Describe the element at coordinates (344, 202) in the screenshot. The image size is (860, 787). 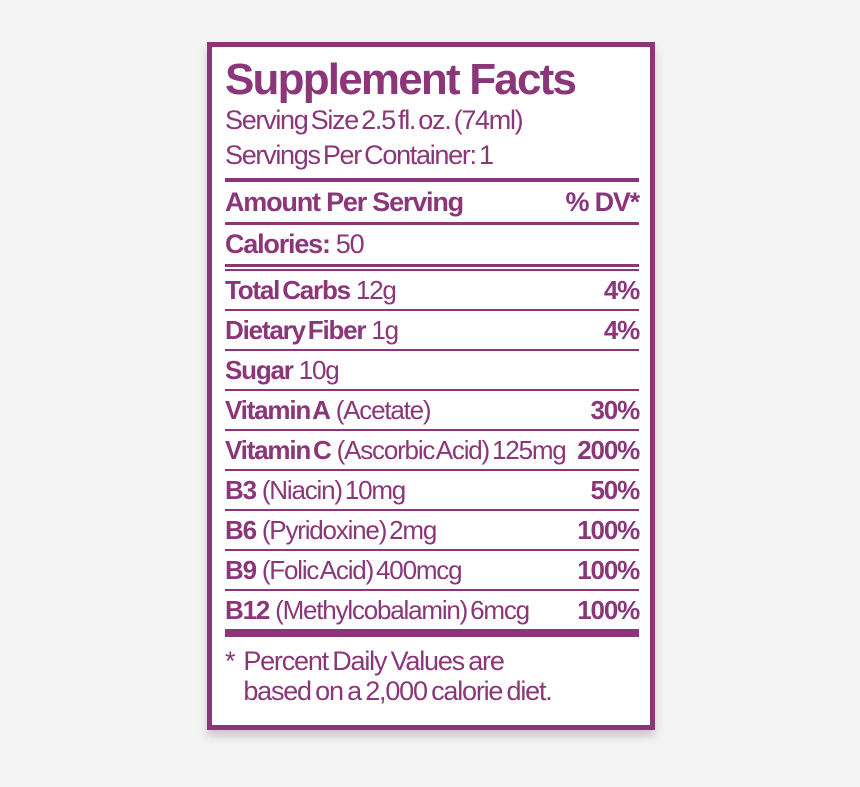
I see `amount-per-serving-label: Amount Per Serving` at that location.